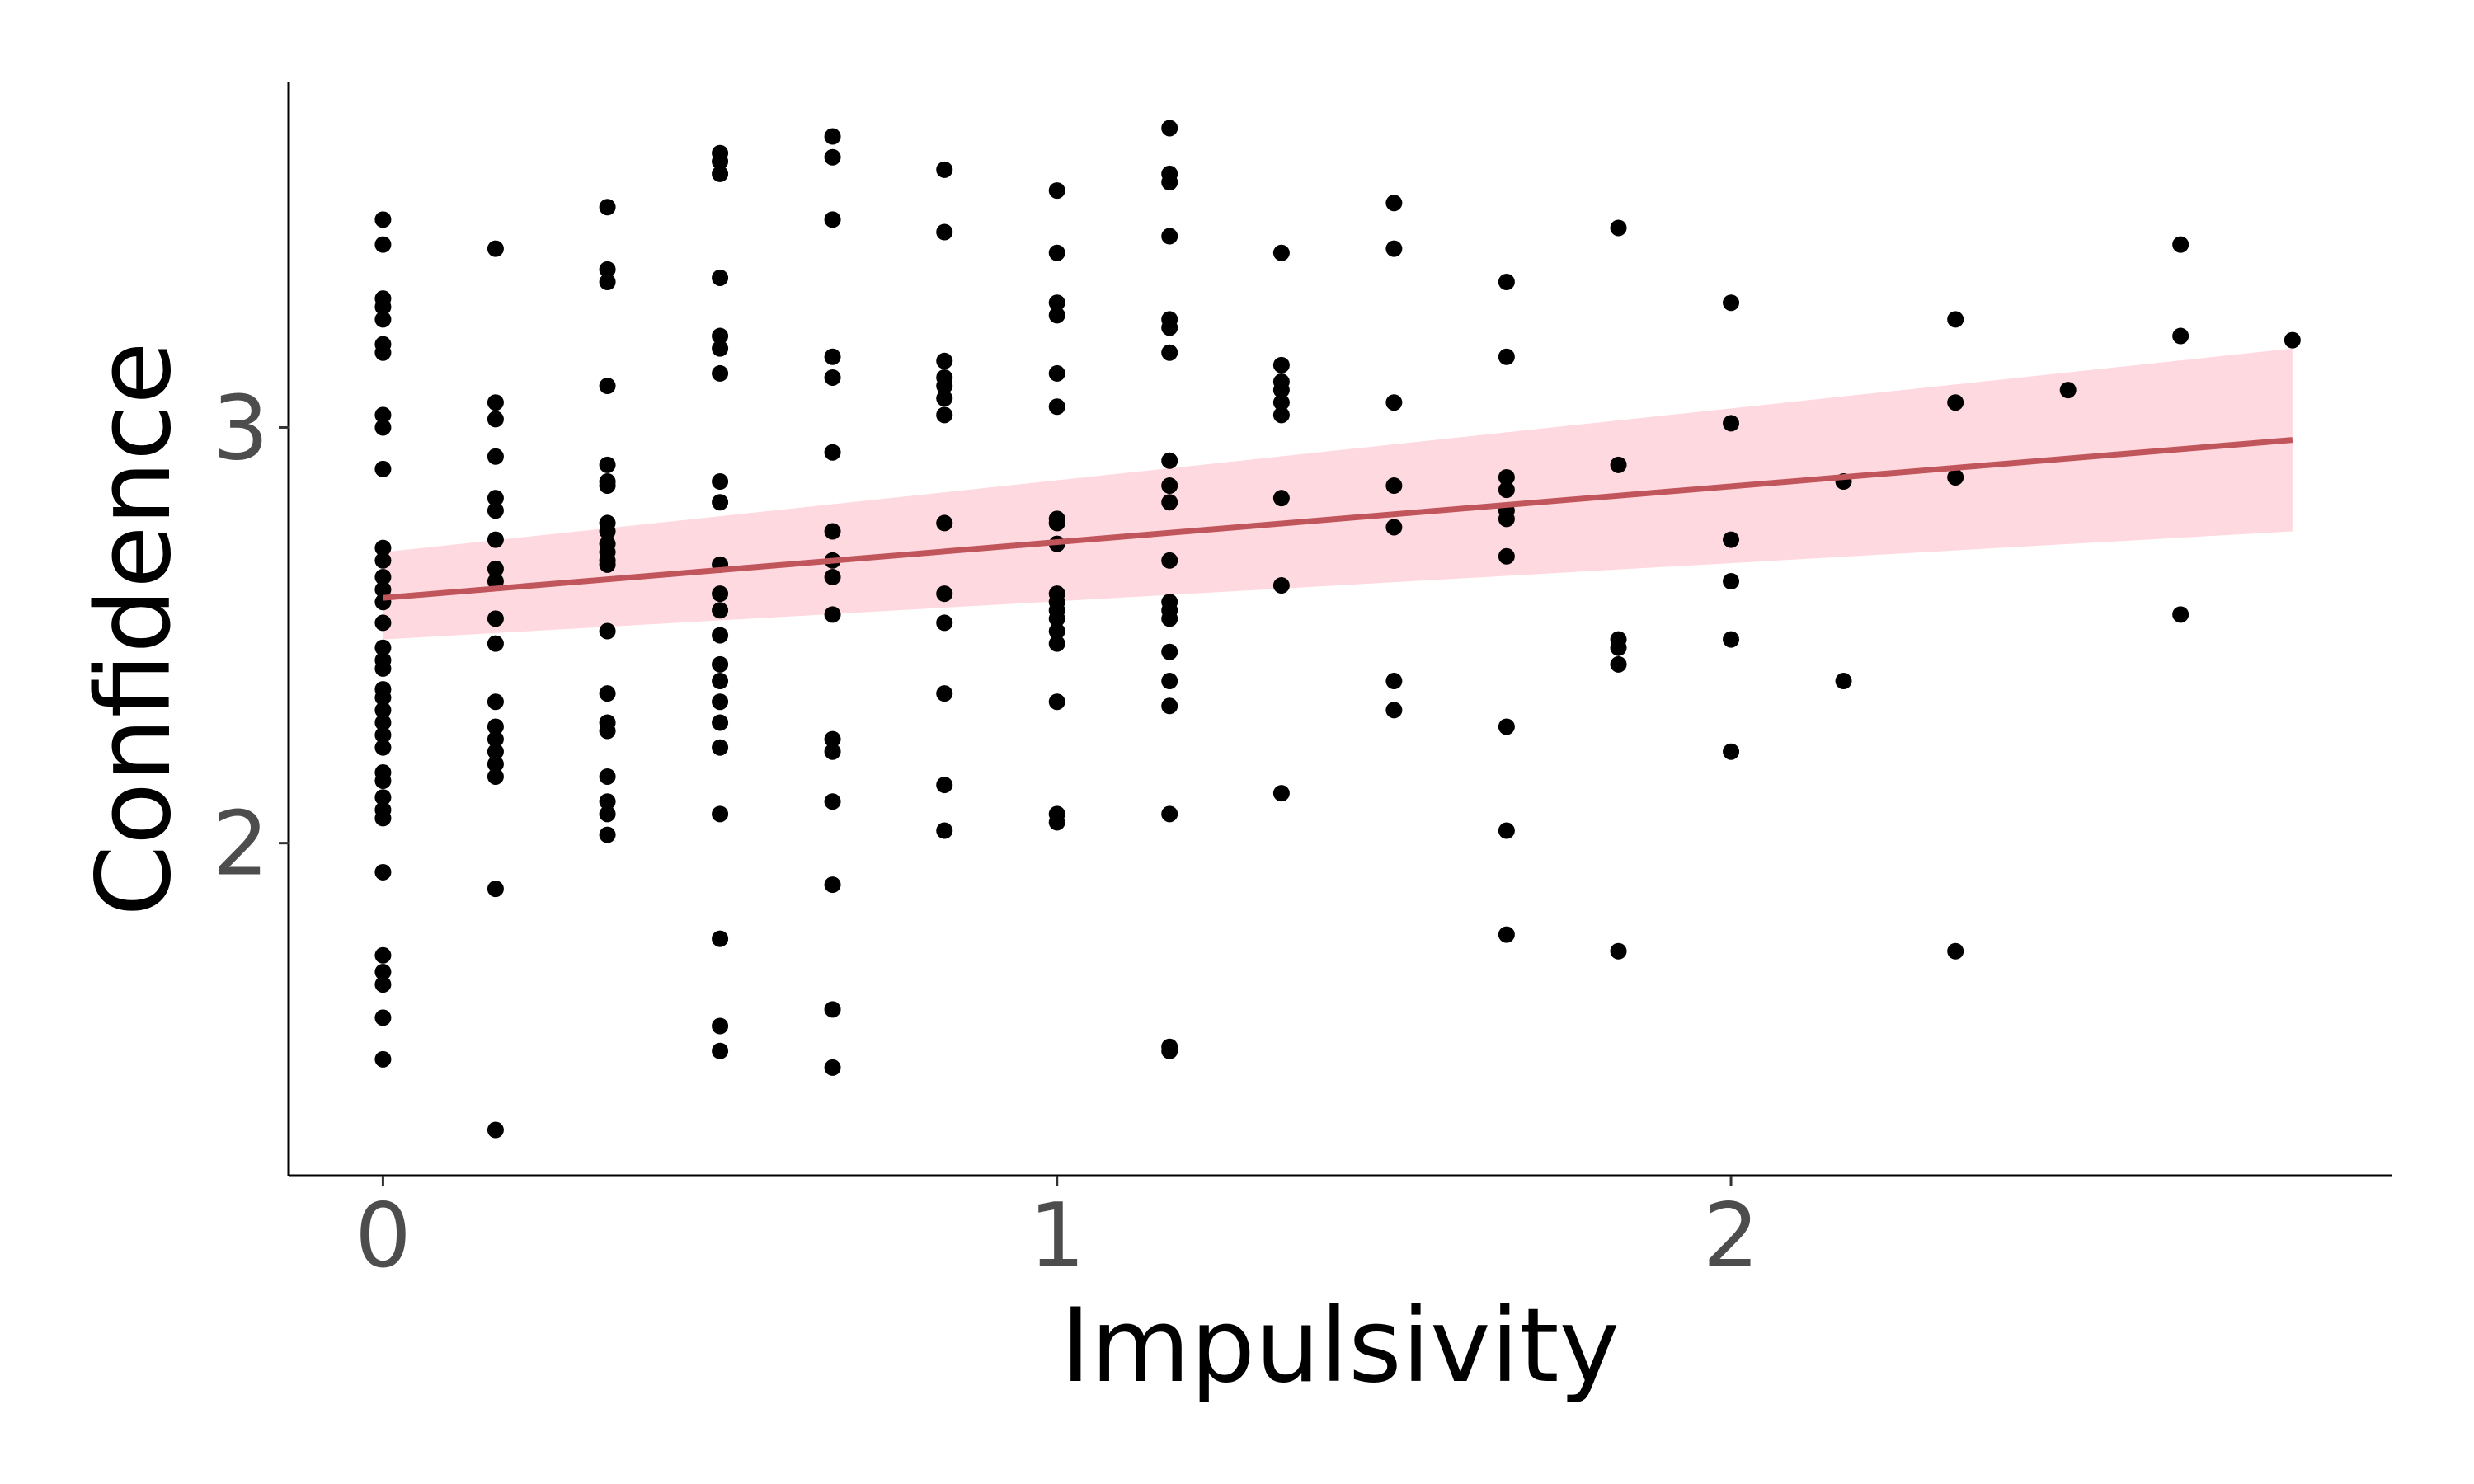  What do you see at coordinates (1338, 519) in the screenshot?
I see `fit-line-layer` at bounding box center [1338, 519].